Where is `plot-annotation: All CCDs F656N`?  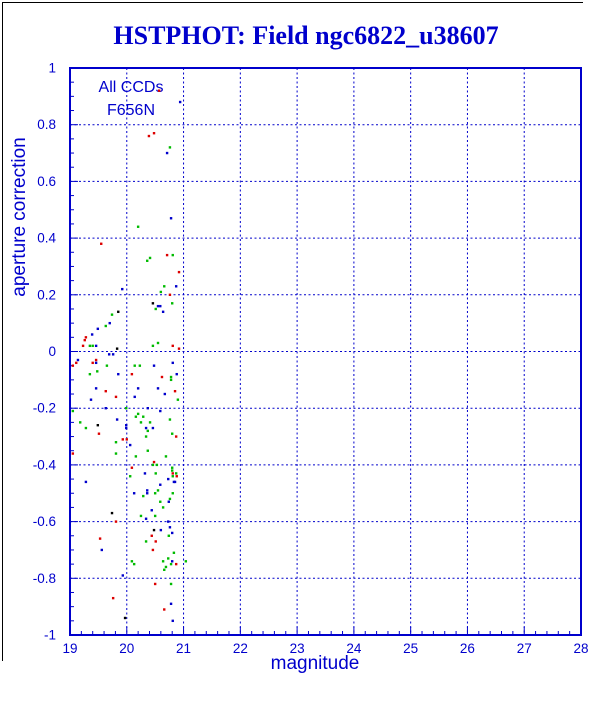 plot-annotation: All CCDs F656N is located at coordinates (131, 99).